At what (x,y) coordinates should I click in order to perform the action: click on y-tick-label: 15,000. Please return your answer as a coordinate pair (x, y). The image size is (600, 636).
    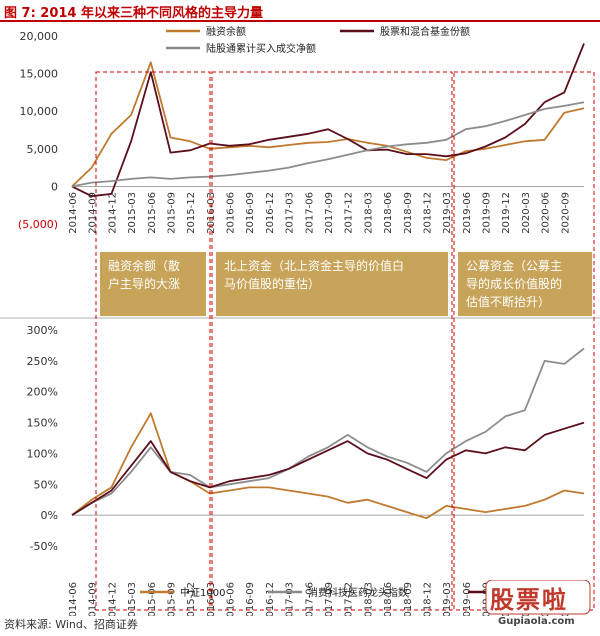
    Looking at the image, I should click on (39, 74).